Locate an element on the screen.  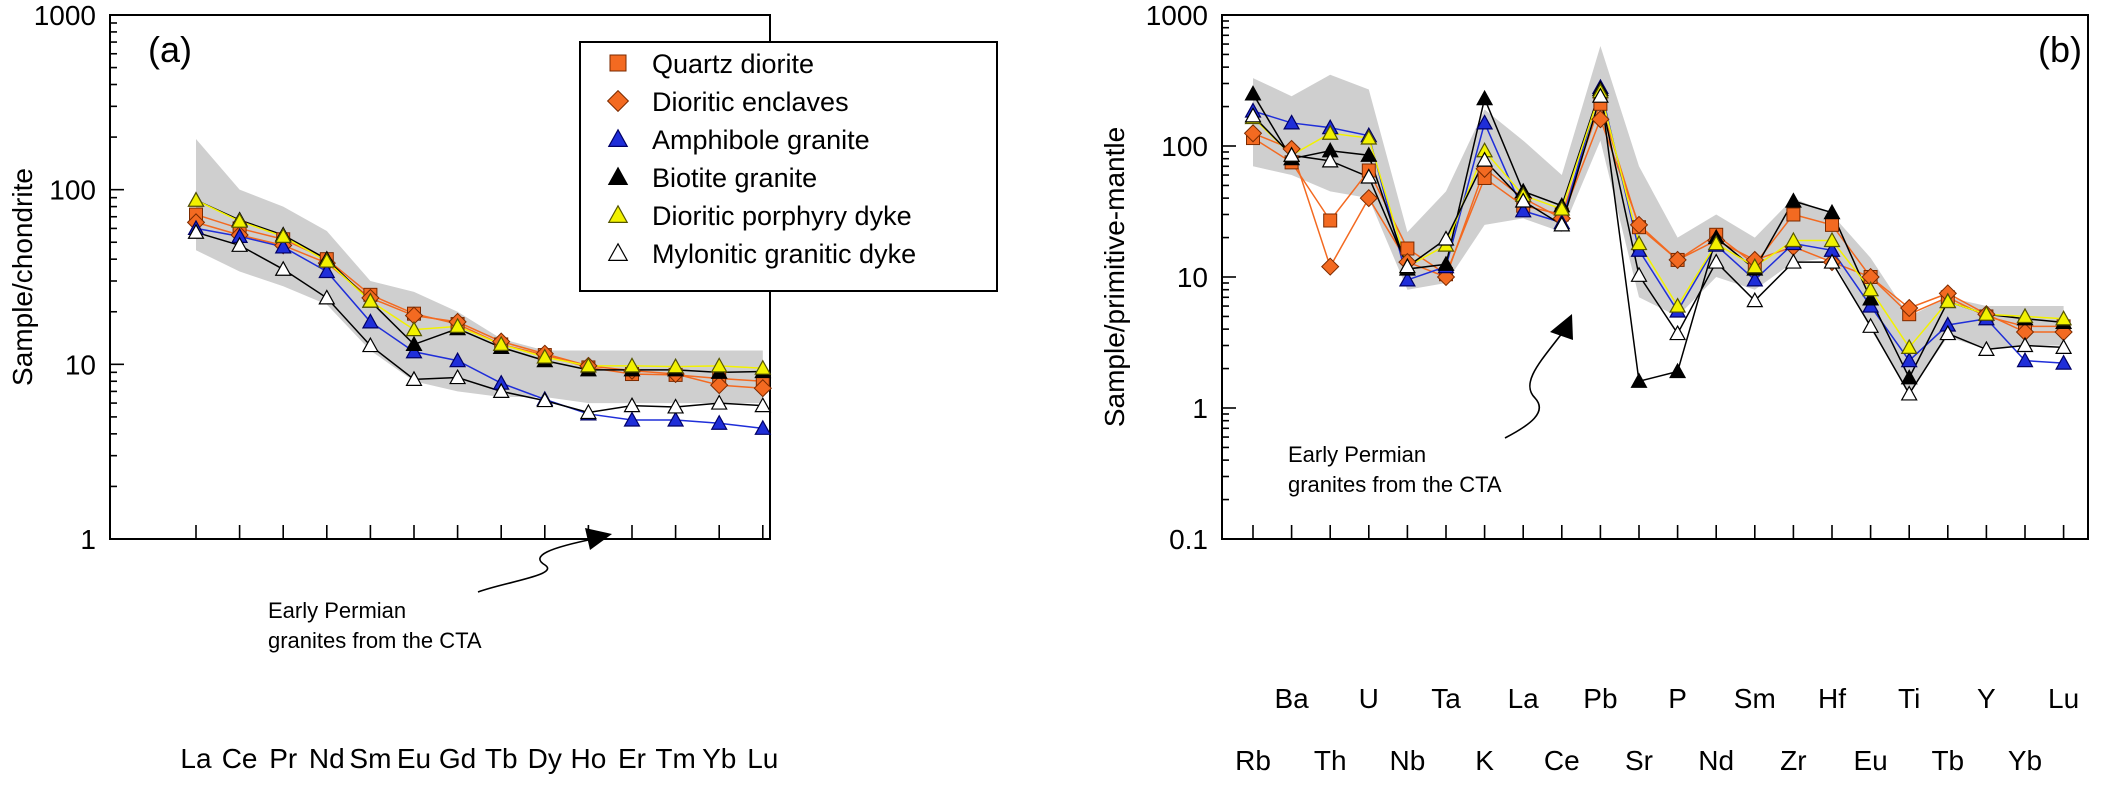
series-markers-mylonitic-granitic-dyke is located at coordinates (479, 321).